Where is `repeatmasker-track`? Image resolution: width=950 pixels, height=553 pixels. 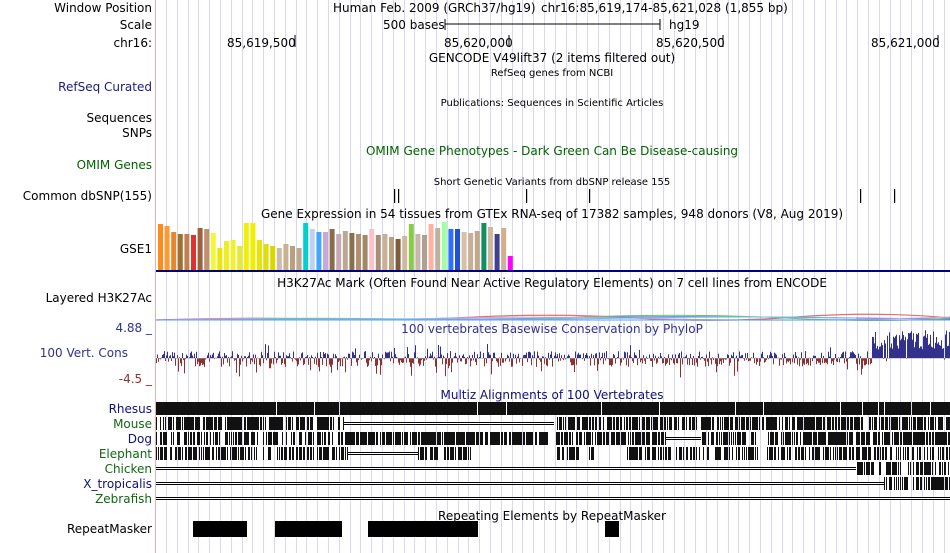
repeatmasker-track is located at coordinates (553, 529).